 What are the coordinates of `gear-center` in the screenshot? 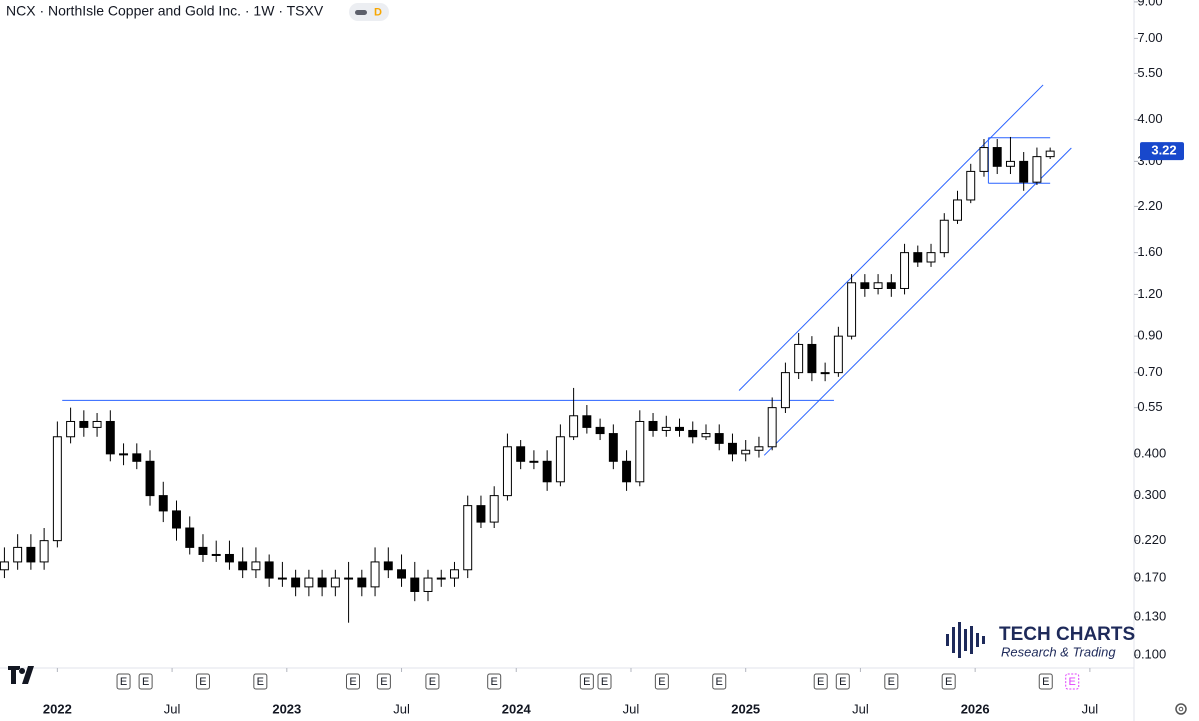 It's located at (1181, 709).